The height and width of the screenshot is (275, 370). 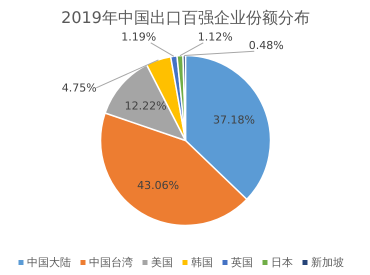 What do you see at coordinates (282, 262) in the screenshot?
I see `legend-label: 日本` at bounding box center [282, 262].